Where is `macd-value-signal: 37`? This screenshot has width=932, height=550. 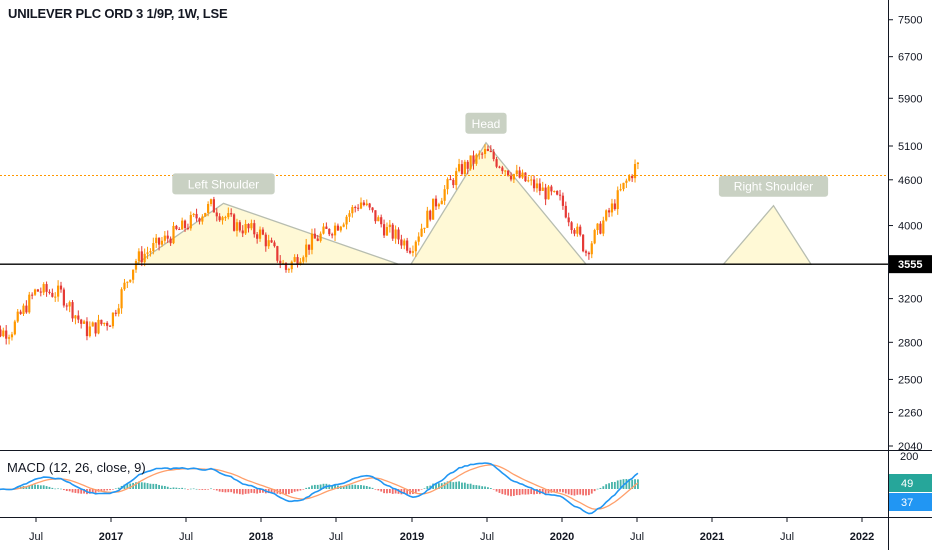
macd-value-signal: 37 is located at coordinates (907, 503).